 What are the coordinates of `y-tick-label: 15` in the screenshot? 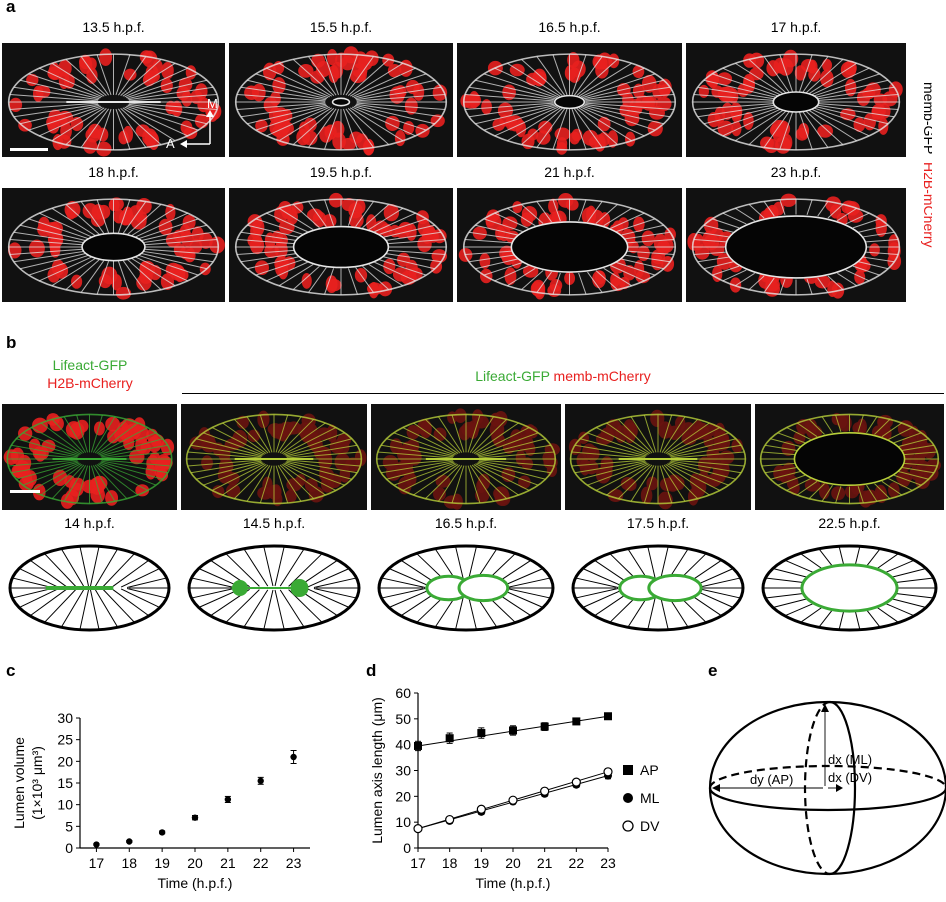 It's located at (65, 783).